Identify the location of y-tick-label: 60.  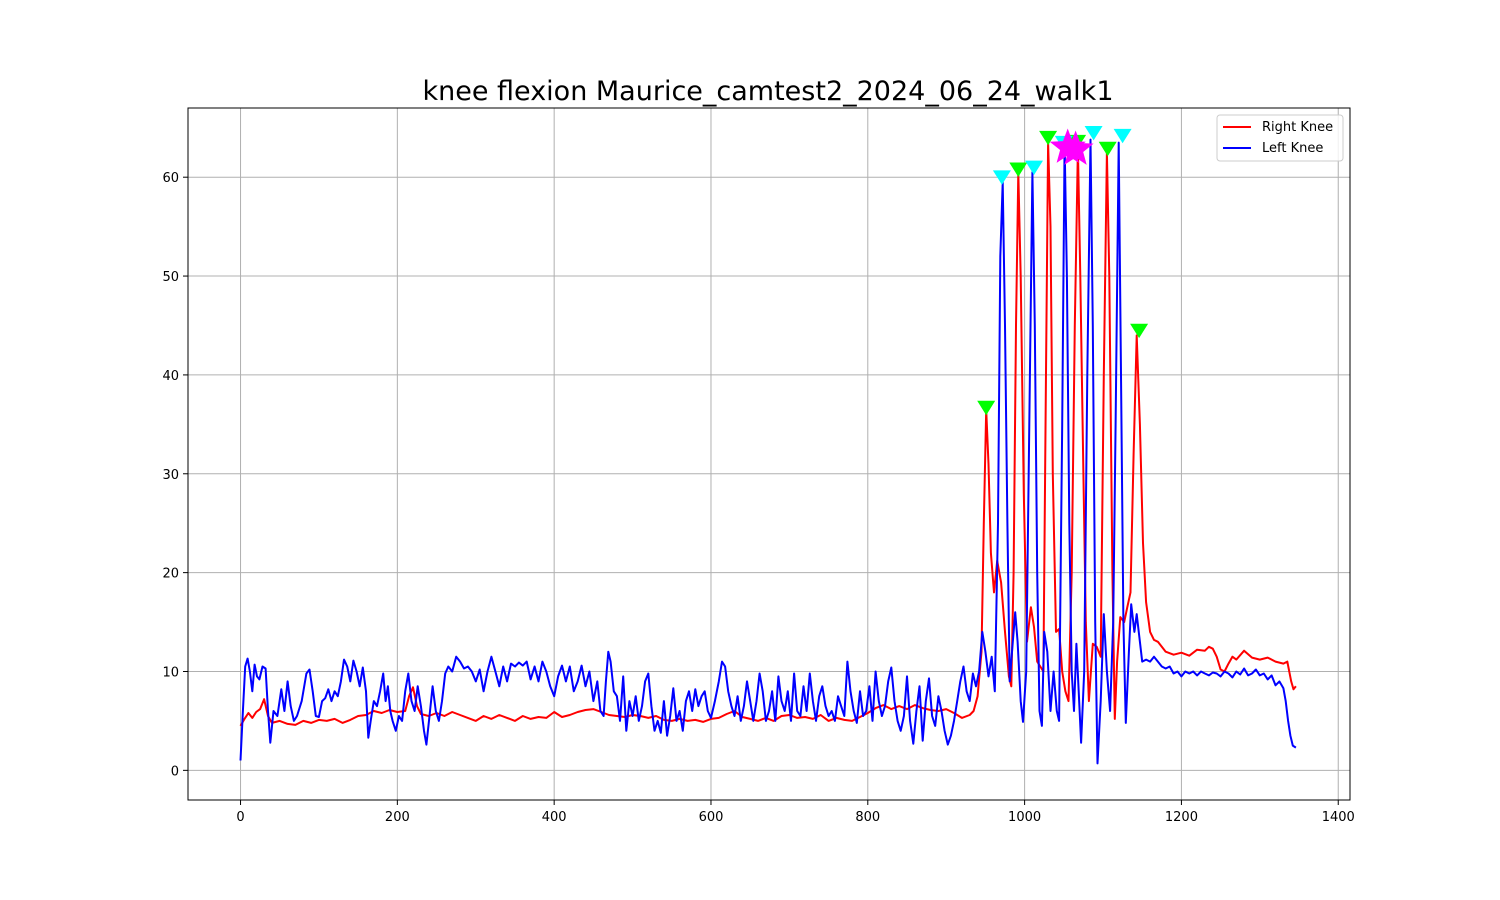
(170, 178).